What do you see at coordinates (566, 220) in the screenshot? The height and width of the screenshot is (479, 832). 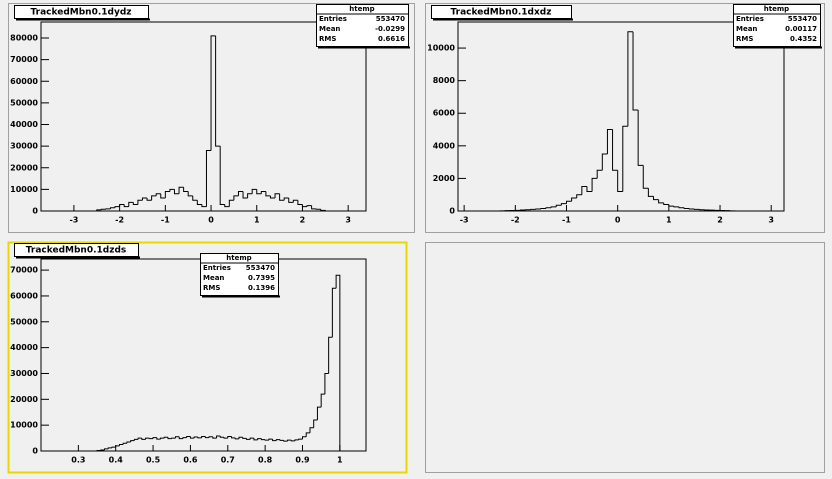 I see `x-tick-label: -1` at bounding box center [566, 220].